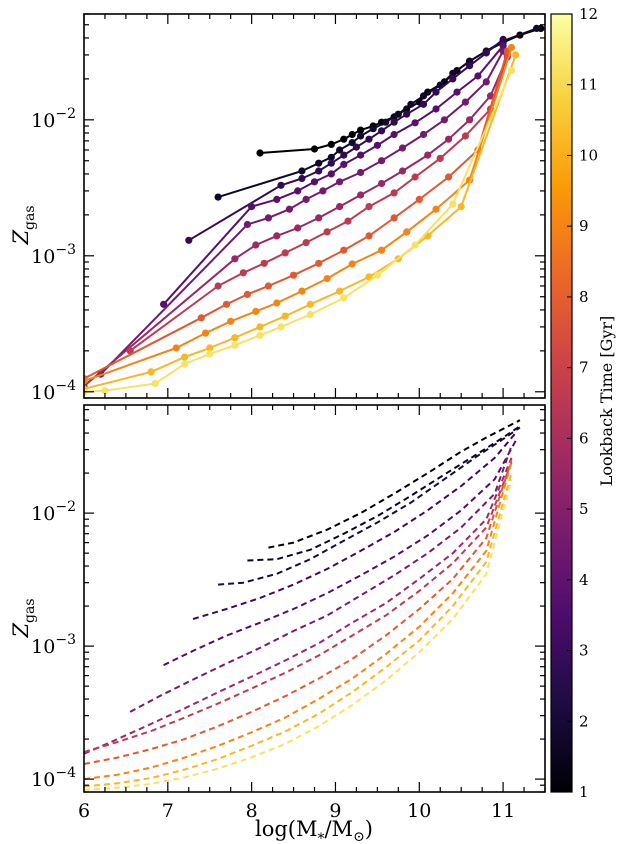  I want to click on x-tick-label: 10, so click(419, 811).